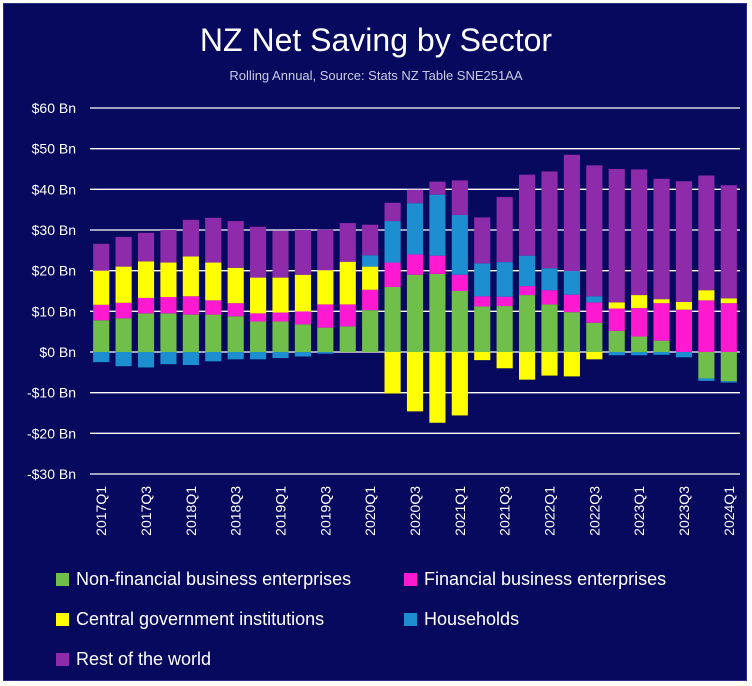 The image size is (752, 686). I want to click on y-tick-label: -$20 Bn, so click(51, 433).